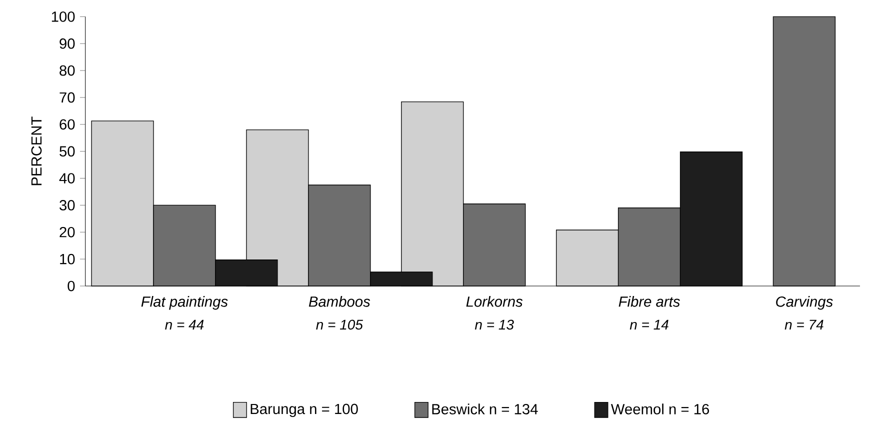 Image resolution: width=869 pixels, height=426 pixels. Describe the element at coordinates (63, 16) in the screenshot. I see `y-tick-label: 100` at that location.